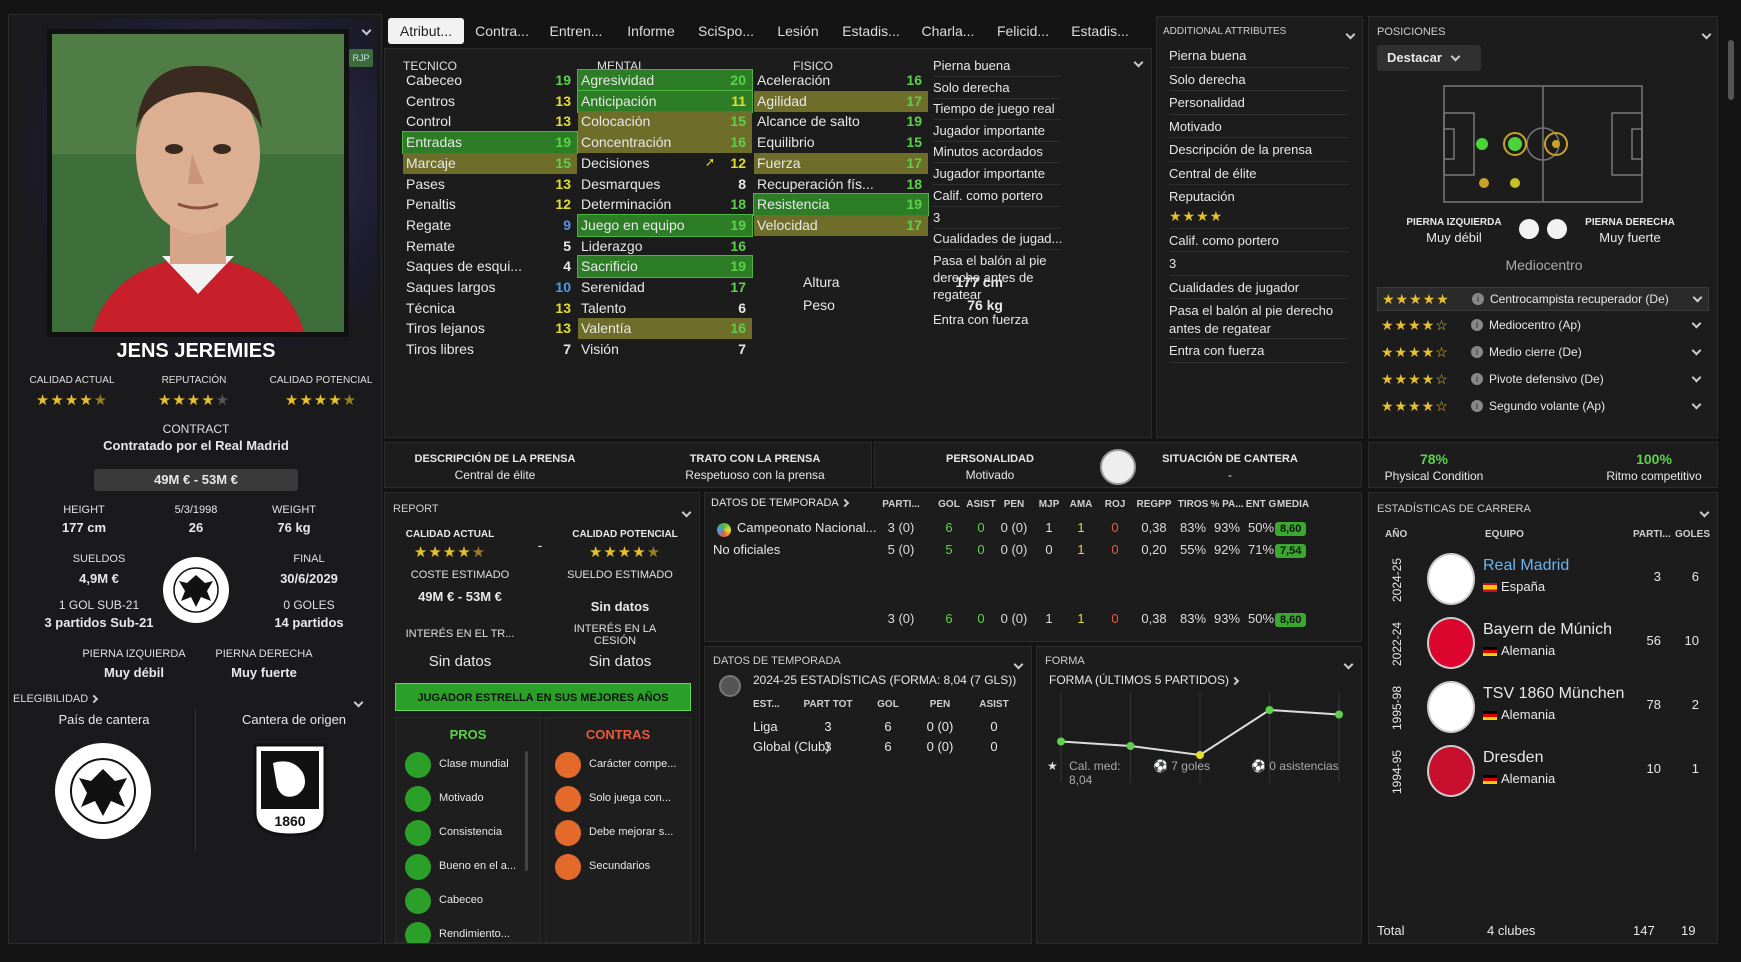 The width and height of the screenshot is (1741, 962). What do you see at coordinates (1291, 529) in the screenshot?
I see `media-badge: 8,60` at bounding box center [1291, 529].